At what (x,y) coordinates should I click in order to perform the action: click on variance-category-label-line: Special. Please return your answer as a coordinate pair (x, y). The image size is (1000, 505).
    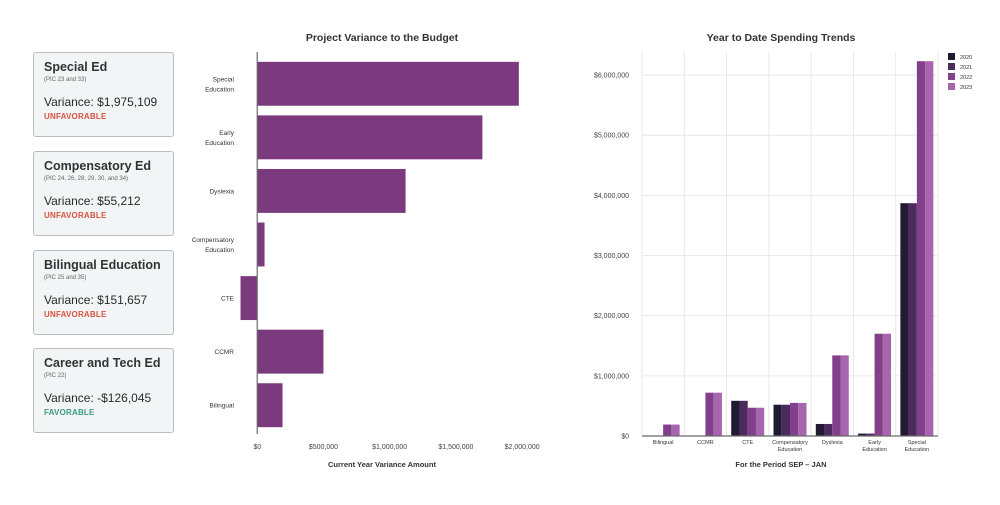
    Looking at the image, I should click on (224, 79).